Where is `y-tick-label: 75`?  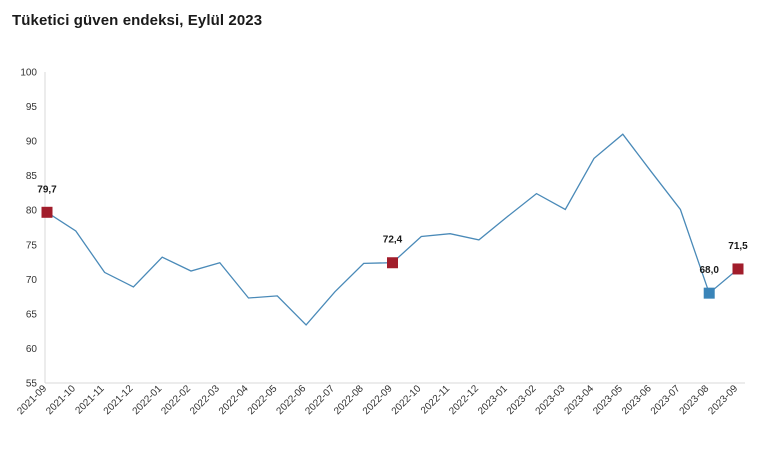 y-tick-label: 75 is located at coordinates (32, 245).